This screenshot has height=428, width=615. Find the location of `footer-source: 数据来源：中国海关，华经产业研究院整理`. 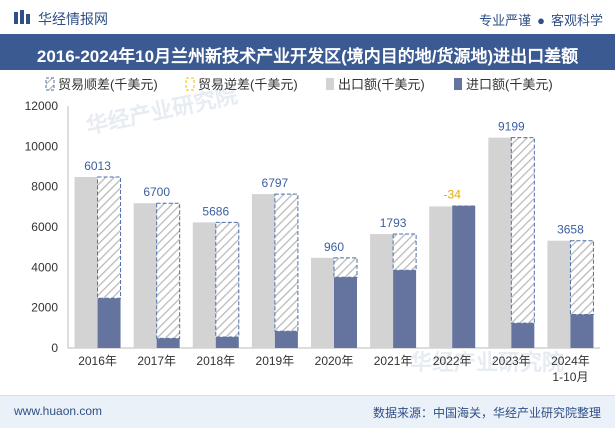

footer-source: 数据来源：中国海关，华经产业研究院整理 is located at coordinates (486, 413).